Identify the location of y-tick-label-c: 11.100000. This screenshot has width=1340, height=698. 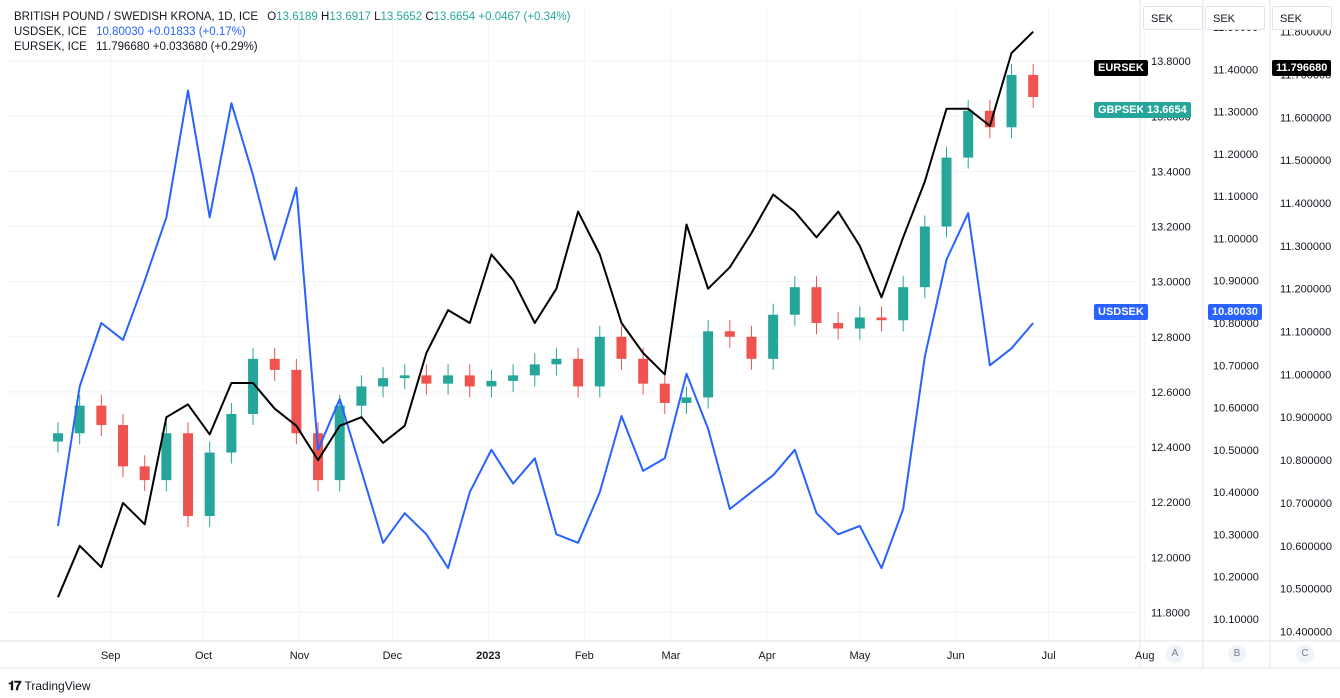
(1305, 333).